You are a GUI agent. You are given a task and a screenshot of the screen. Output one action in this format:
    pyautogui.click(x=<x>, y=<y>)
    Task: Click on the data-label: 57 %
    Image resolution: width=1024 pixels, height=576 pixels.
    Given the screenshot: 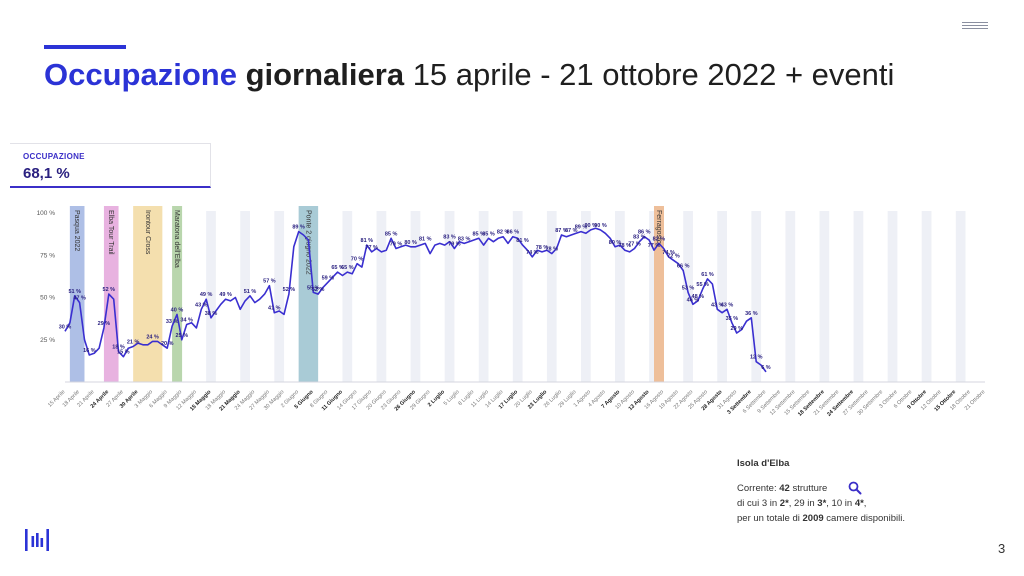 What is the action you would take?
    pyautogui.click(x=269, y=282)
    